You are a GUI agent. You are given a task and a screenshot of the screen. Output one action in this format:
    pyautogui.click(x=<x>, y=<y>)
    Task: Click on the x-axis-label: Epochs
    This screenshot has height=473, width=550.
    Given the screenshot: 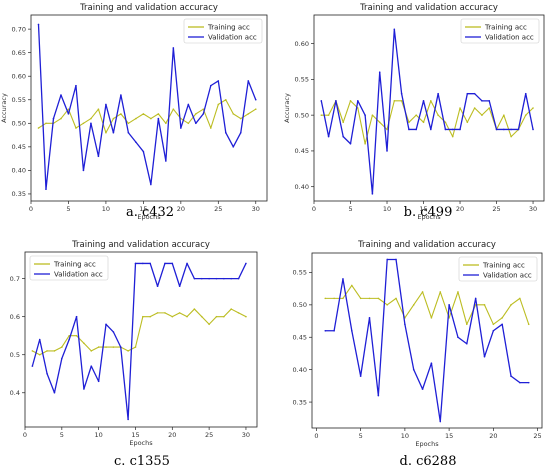 What is the action you would take?
    pyautogui.click(x=149, y=217)
    